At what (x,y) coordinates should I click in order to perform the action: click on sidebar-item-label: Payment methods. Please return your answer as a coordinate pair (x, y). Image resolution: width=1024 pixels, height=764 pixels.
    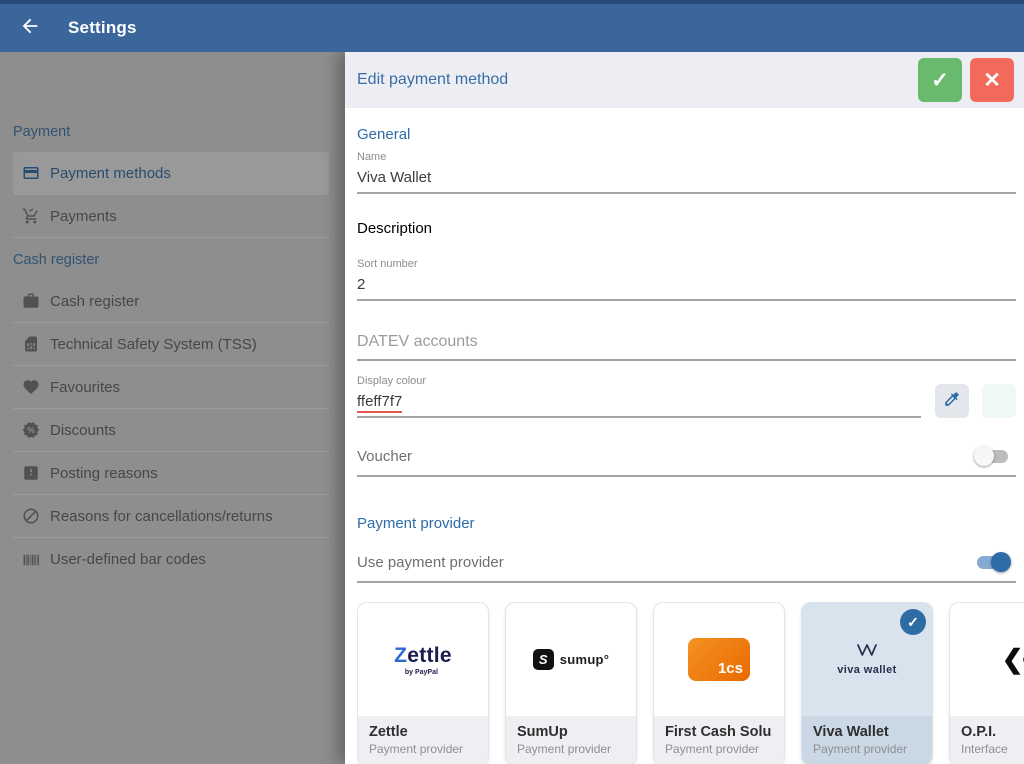
    Looking at the image, I should click on (110, 173).